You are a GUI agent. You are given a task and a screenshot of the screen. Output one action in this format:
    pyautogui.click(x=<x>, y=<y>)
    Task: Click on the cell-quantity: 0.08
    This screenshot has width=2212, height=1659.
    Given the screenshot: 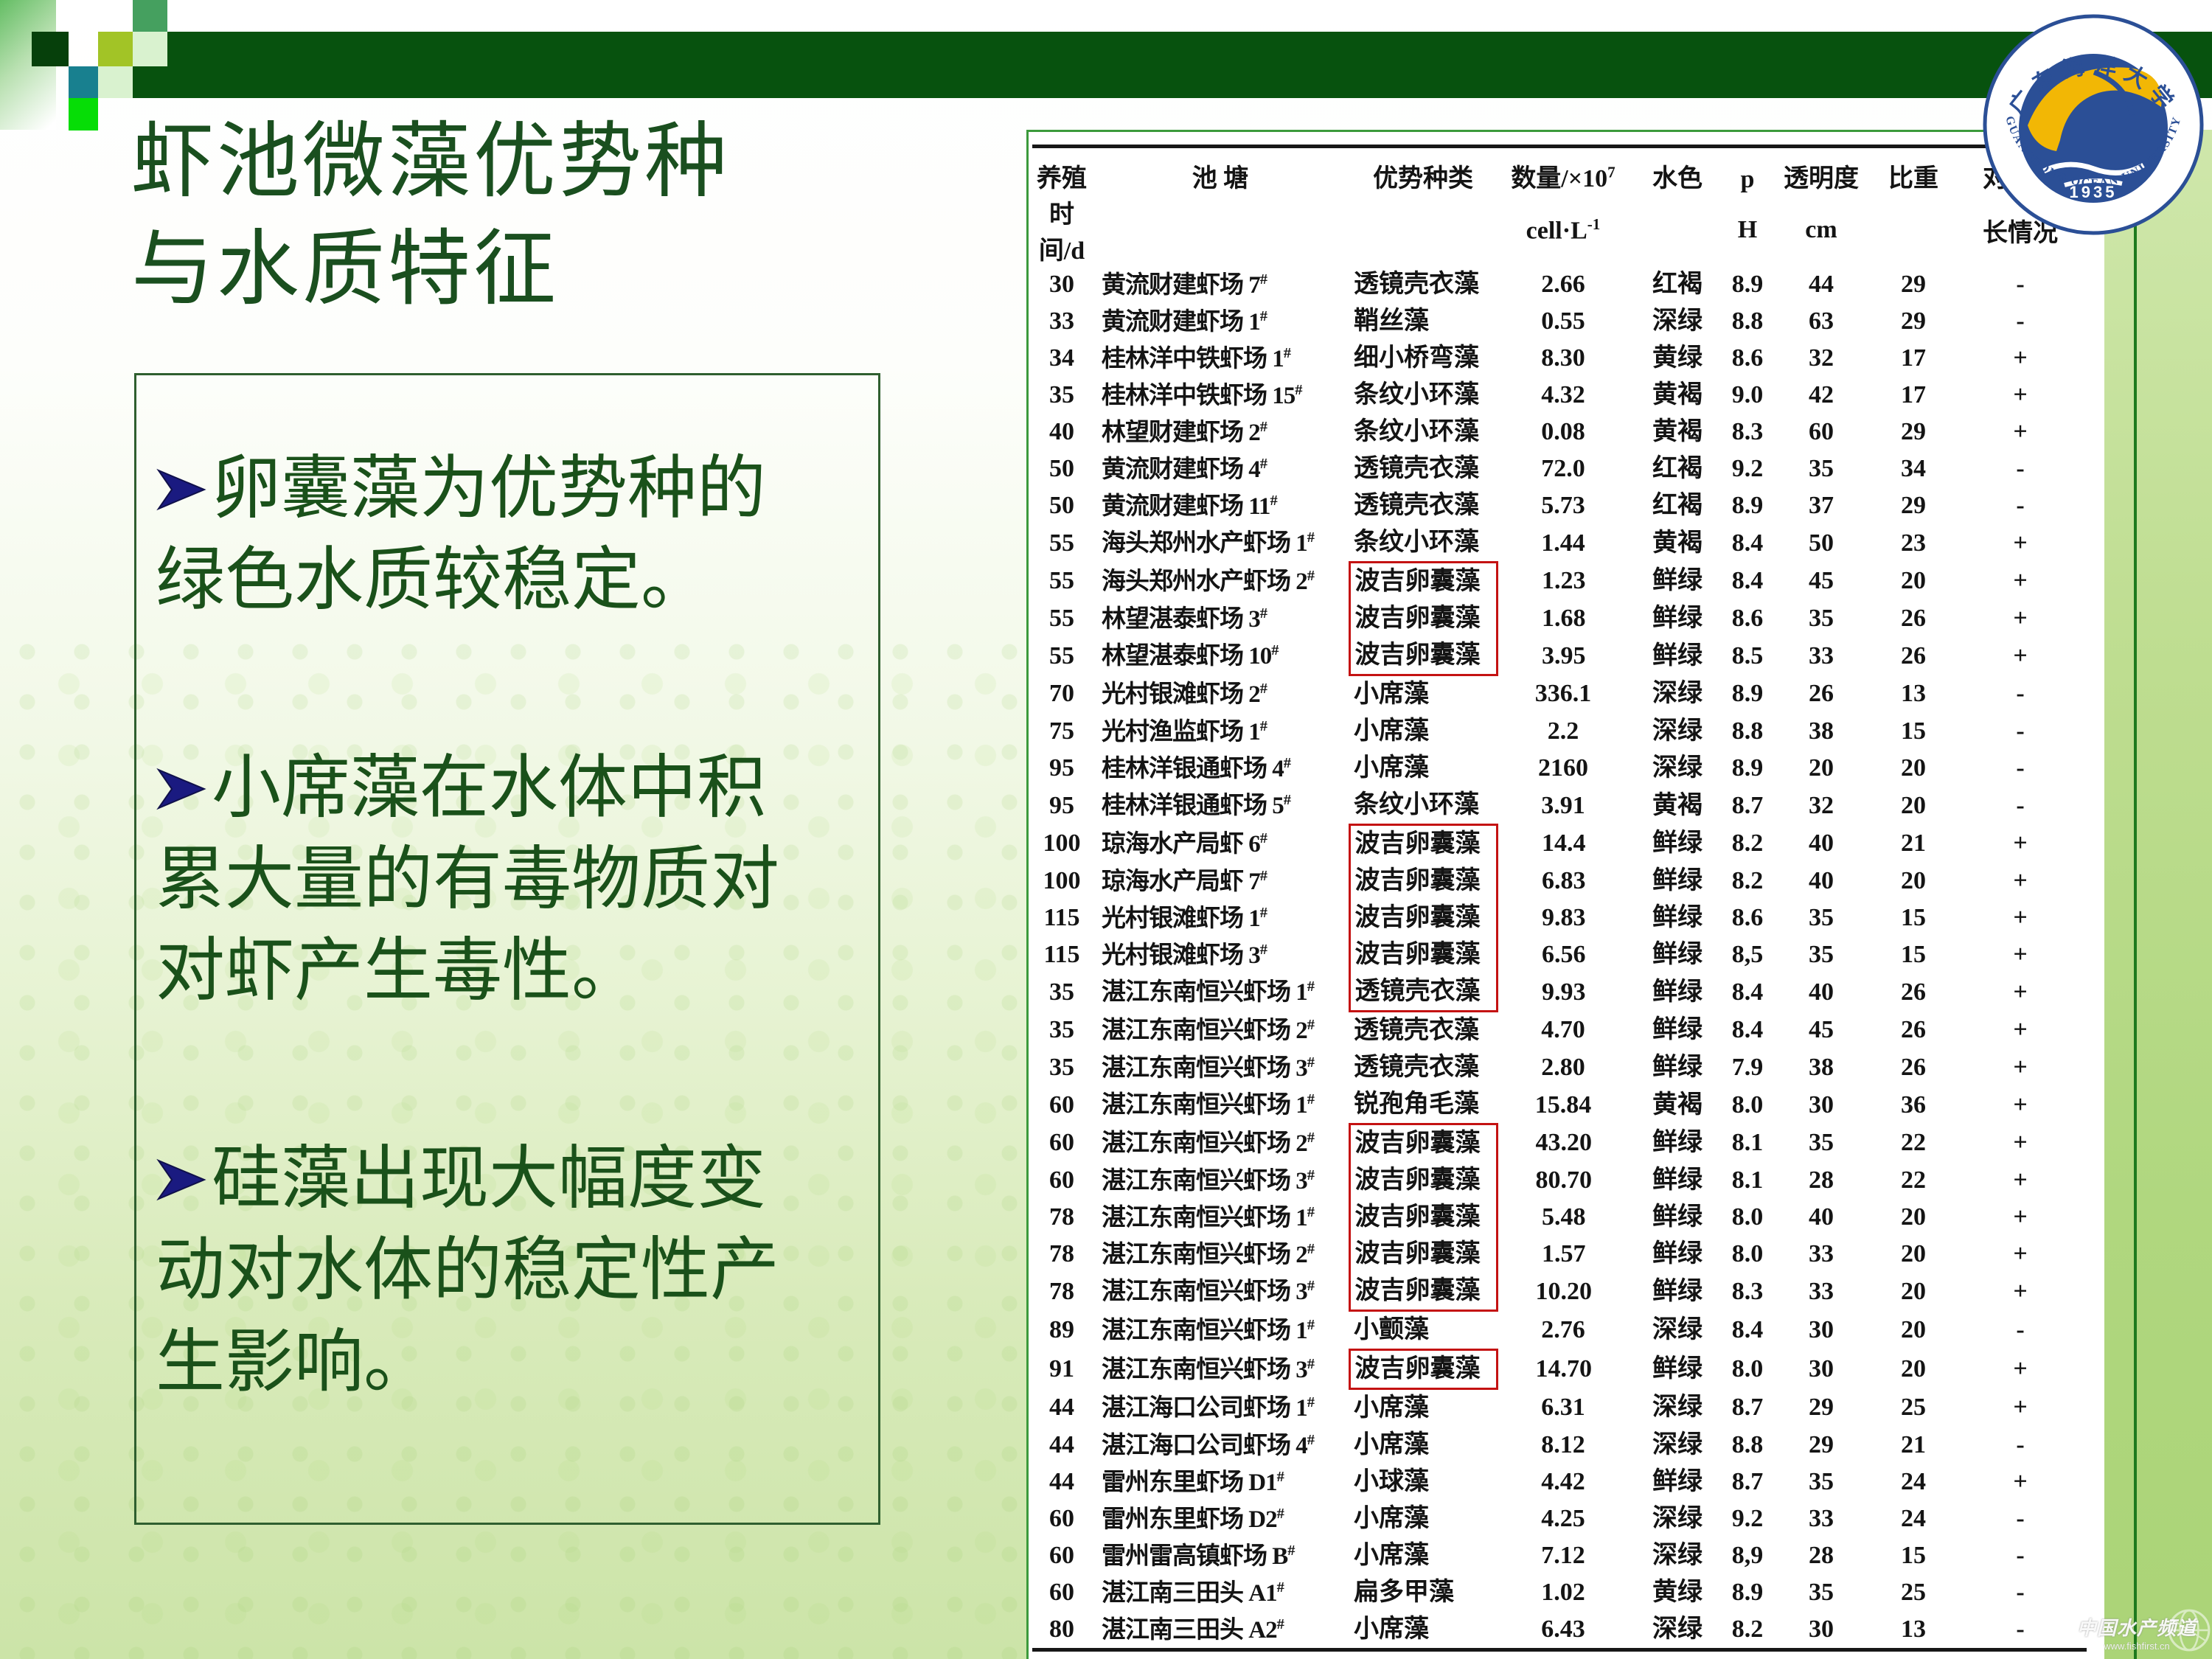 What is the action you would take?
    pyautogui.click(x=1563, y=431)
    